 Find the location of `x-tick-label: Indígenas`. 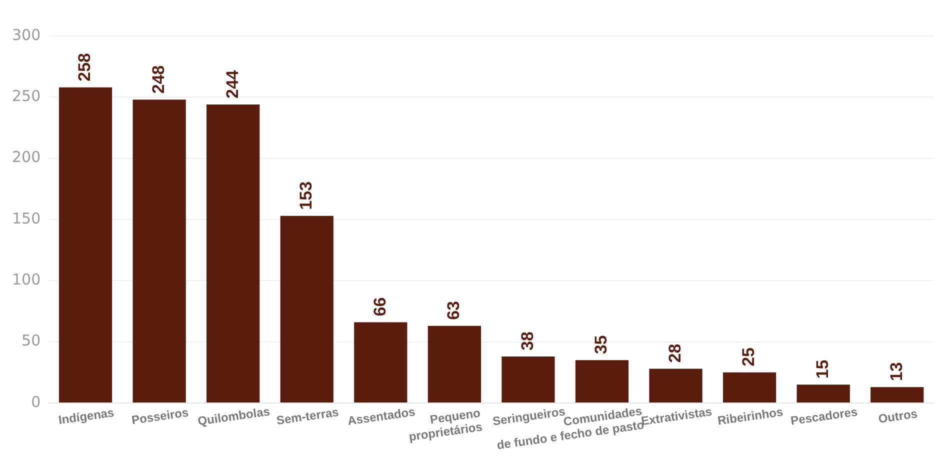

x-tick-label: Indígenas is located at coordinates (87, 416).